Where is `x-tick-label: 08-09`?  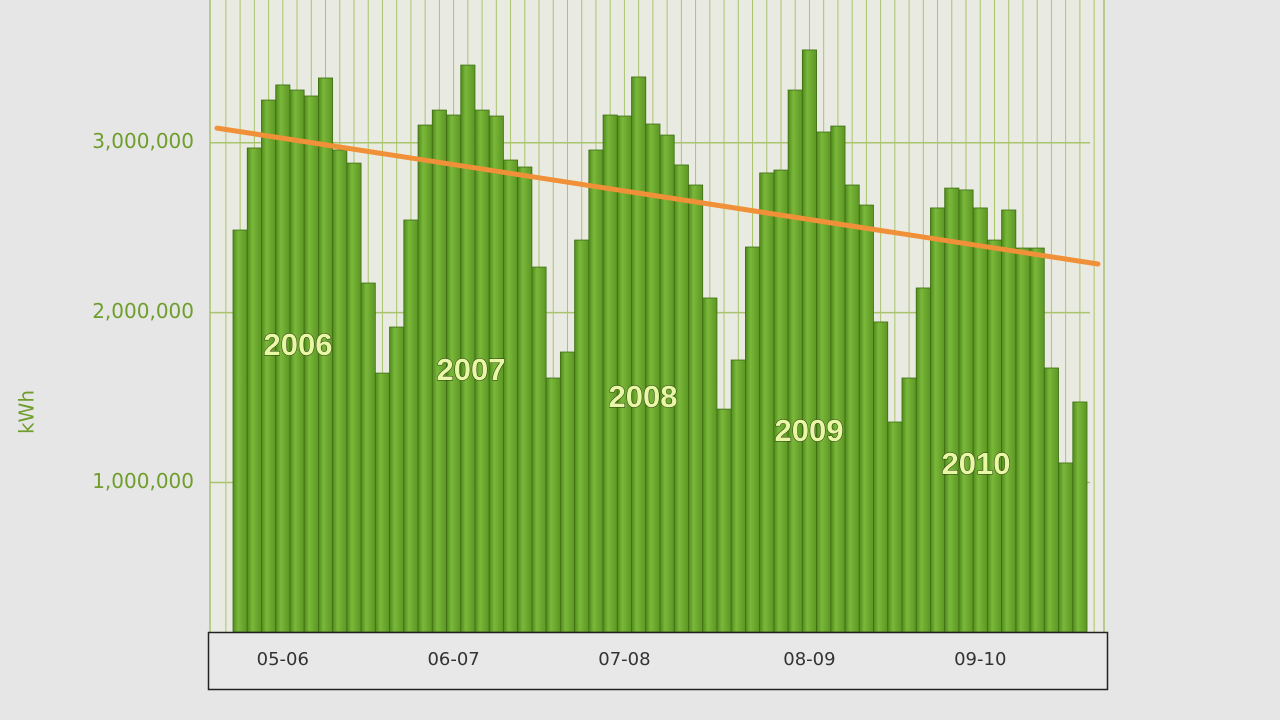 x-tick-label: 08-09 is located at coordinates (809, 659).